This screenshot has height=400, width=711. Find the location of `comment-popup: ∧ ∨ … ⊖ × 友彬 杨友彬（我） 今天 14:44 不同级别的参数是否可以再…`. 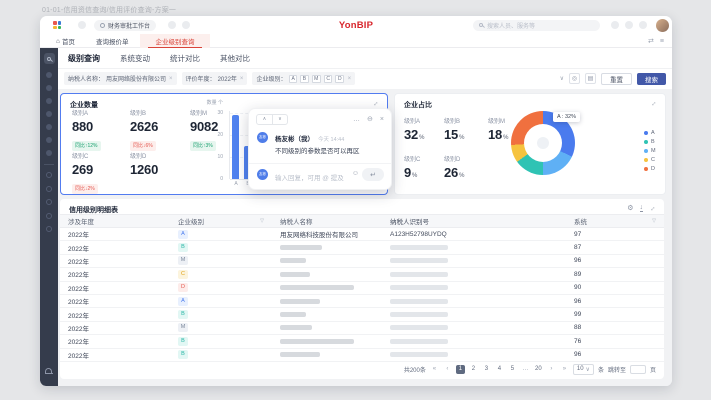

comment-popup: ∧ ∨ … ⊖ × 友彬 杨友彬（我） 今天 14:44 不同级别的参数是否可以再… is located at coordinates (320, 149).